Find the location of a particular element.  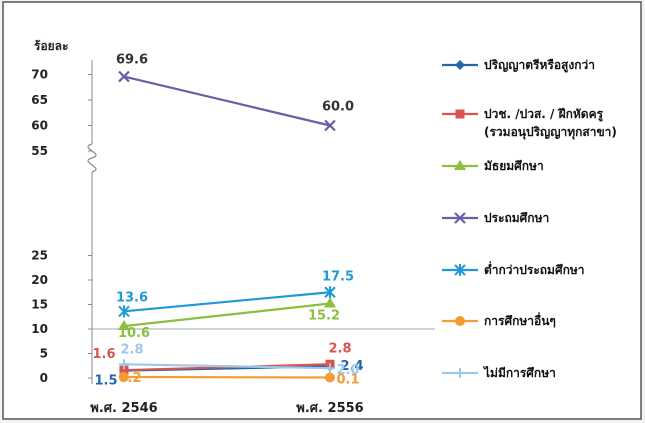

legend-label-line2: (รวมอนุปริญญาทุกสาขา) is located at coordinates (550, 132).